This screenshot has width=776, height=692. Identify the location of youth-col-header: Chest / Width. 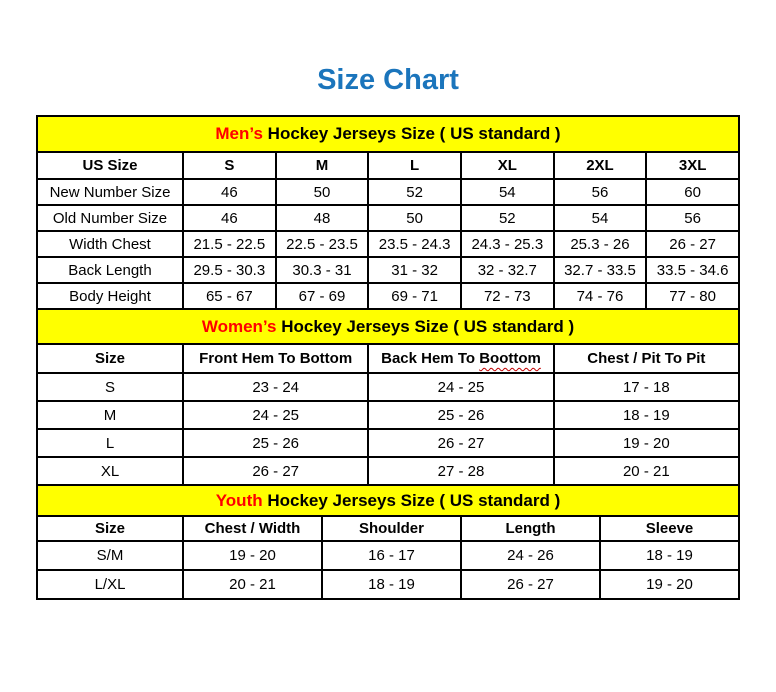
(252, 528).